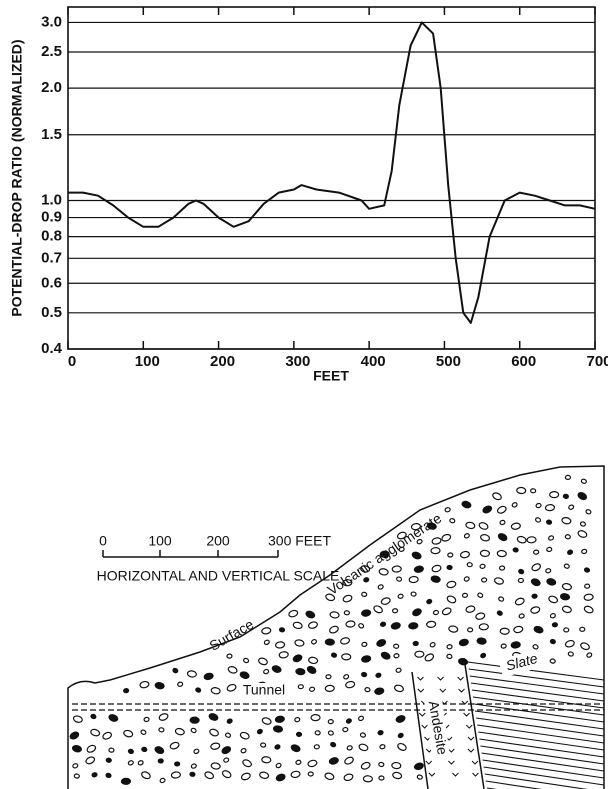 This screenshot has width=608, height=789. Describe the element at coordinates (51, 257) in the screenshot. I see `y-tick-label: 0.7` at that location.